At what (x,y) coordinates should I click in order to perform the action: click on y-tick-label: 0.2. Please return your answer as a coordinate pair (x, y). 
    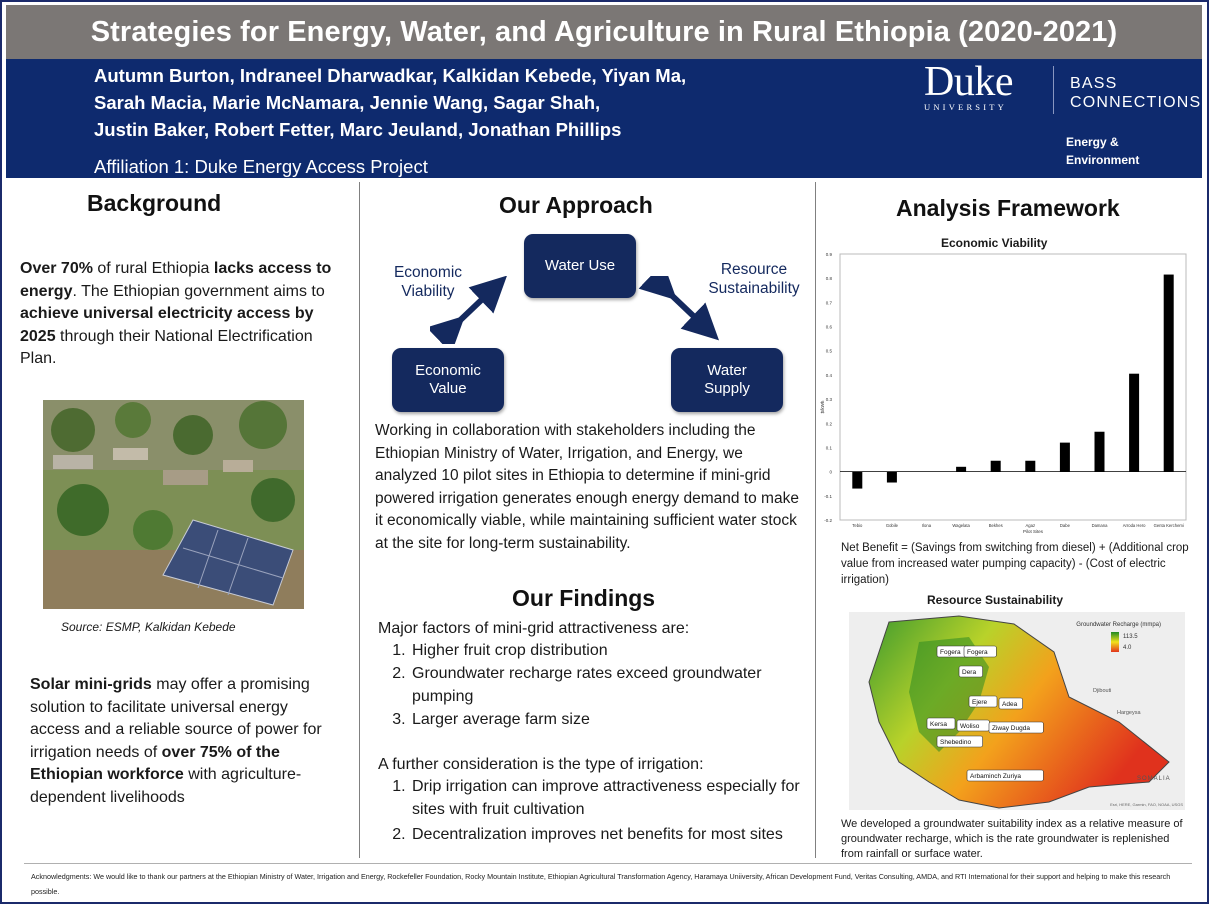
    Looking at the image, I should click on (829, 423).